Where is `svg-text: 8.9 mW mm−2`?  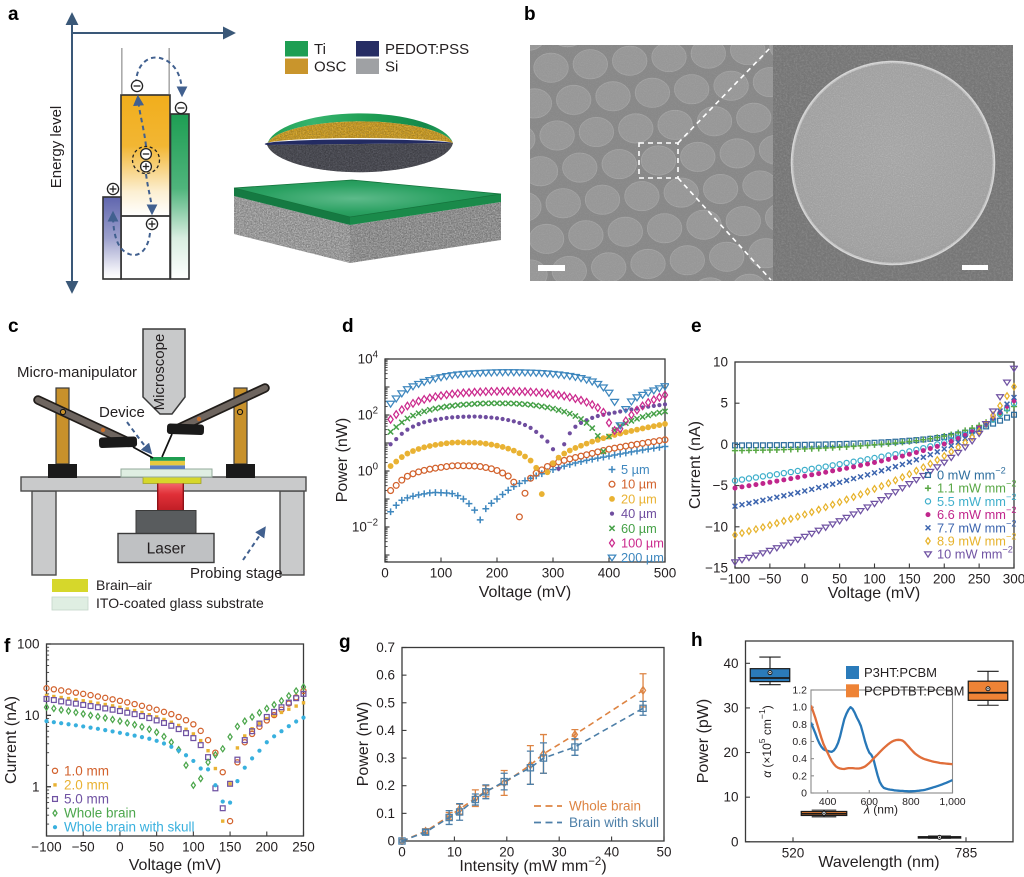
svg-text: 8.9 mW mm−2 is located at coordinates (976, 540).